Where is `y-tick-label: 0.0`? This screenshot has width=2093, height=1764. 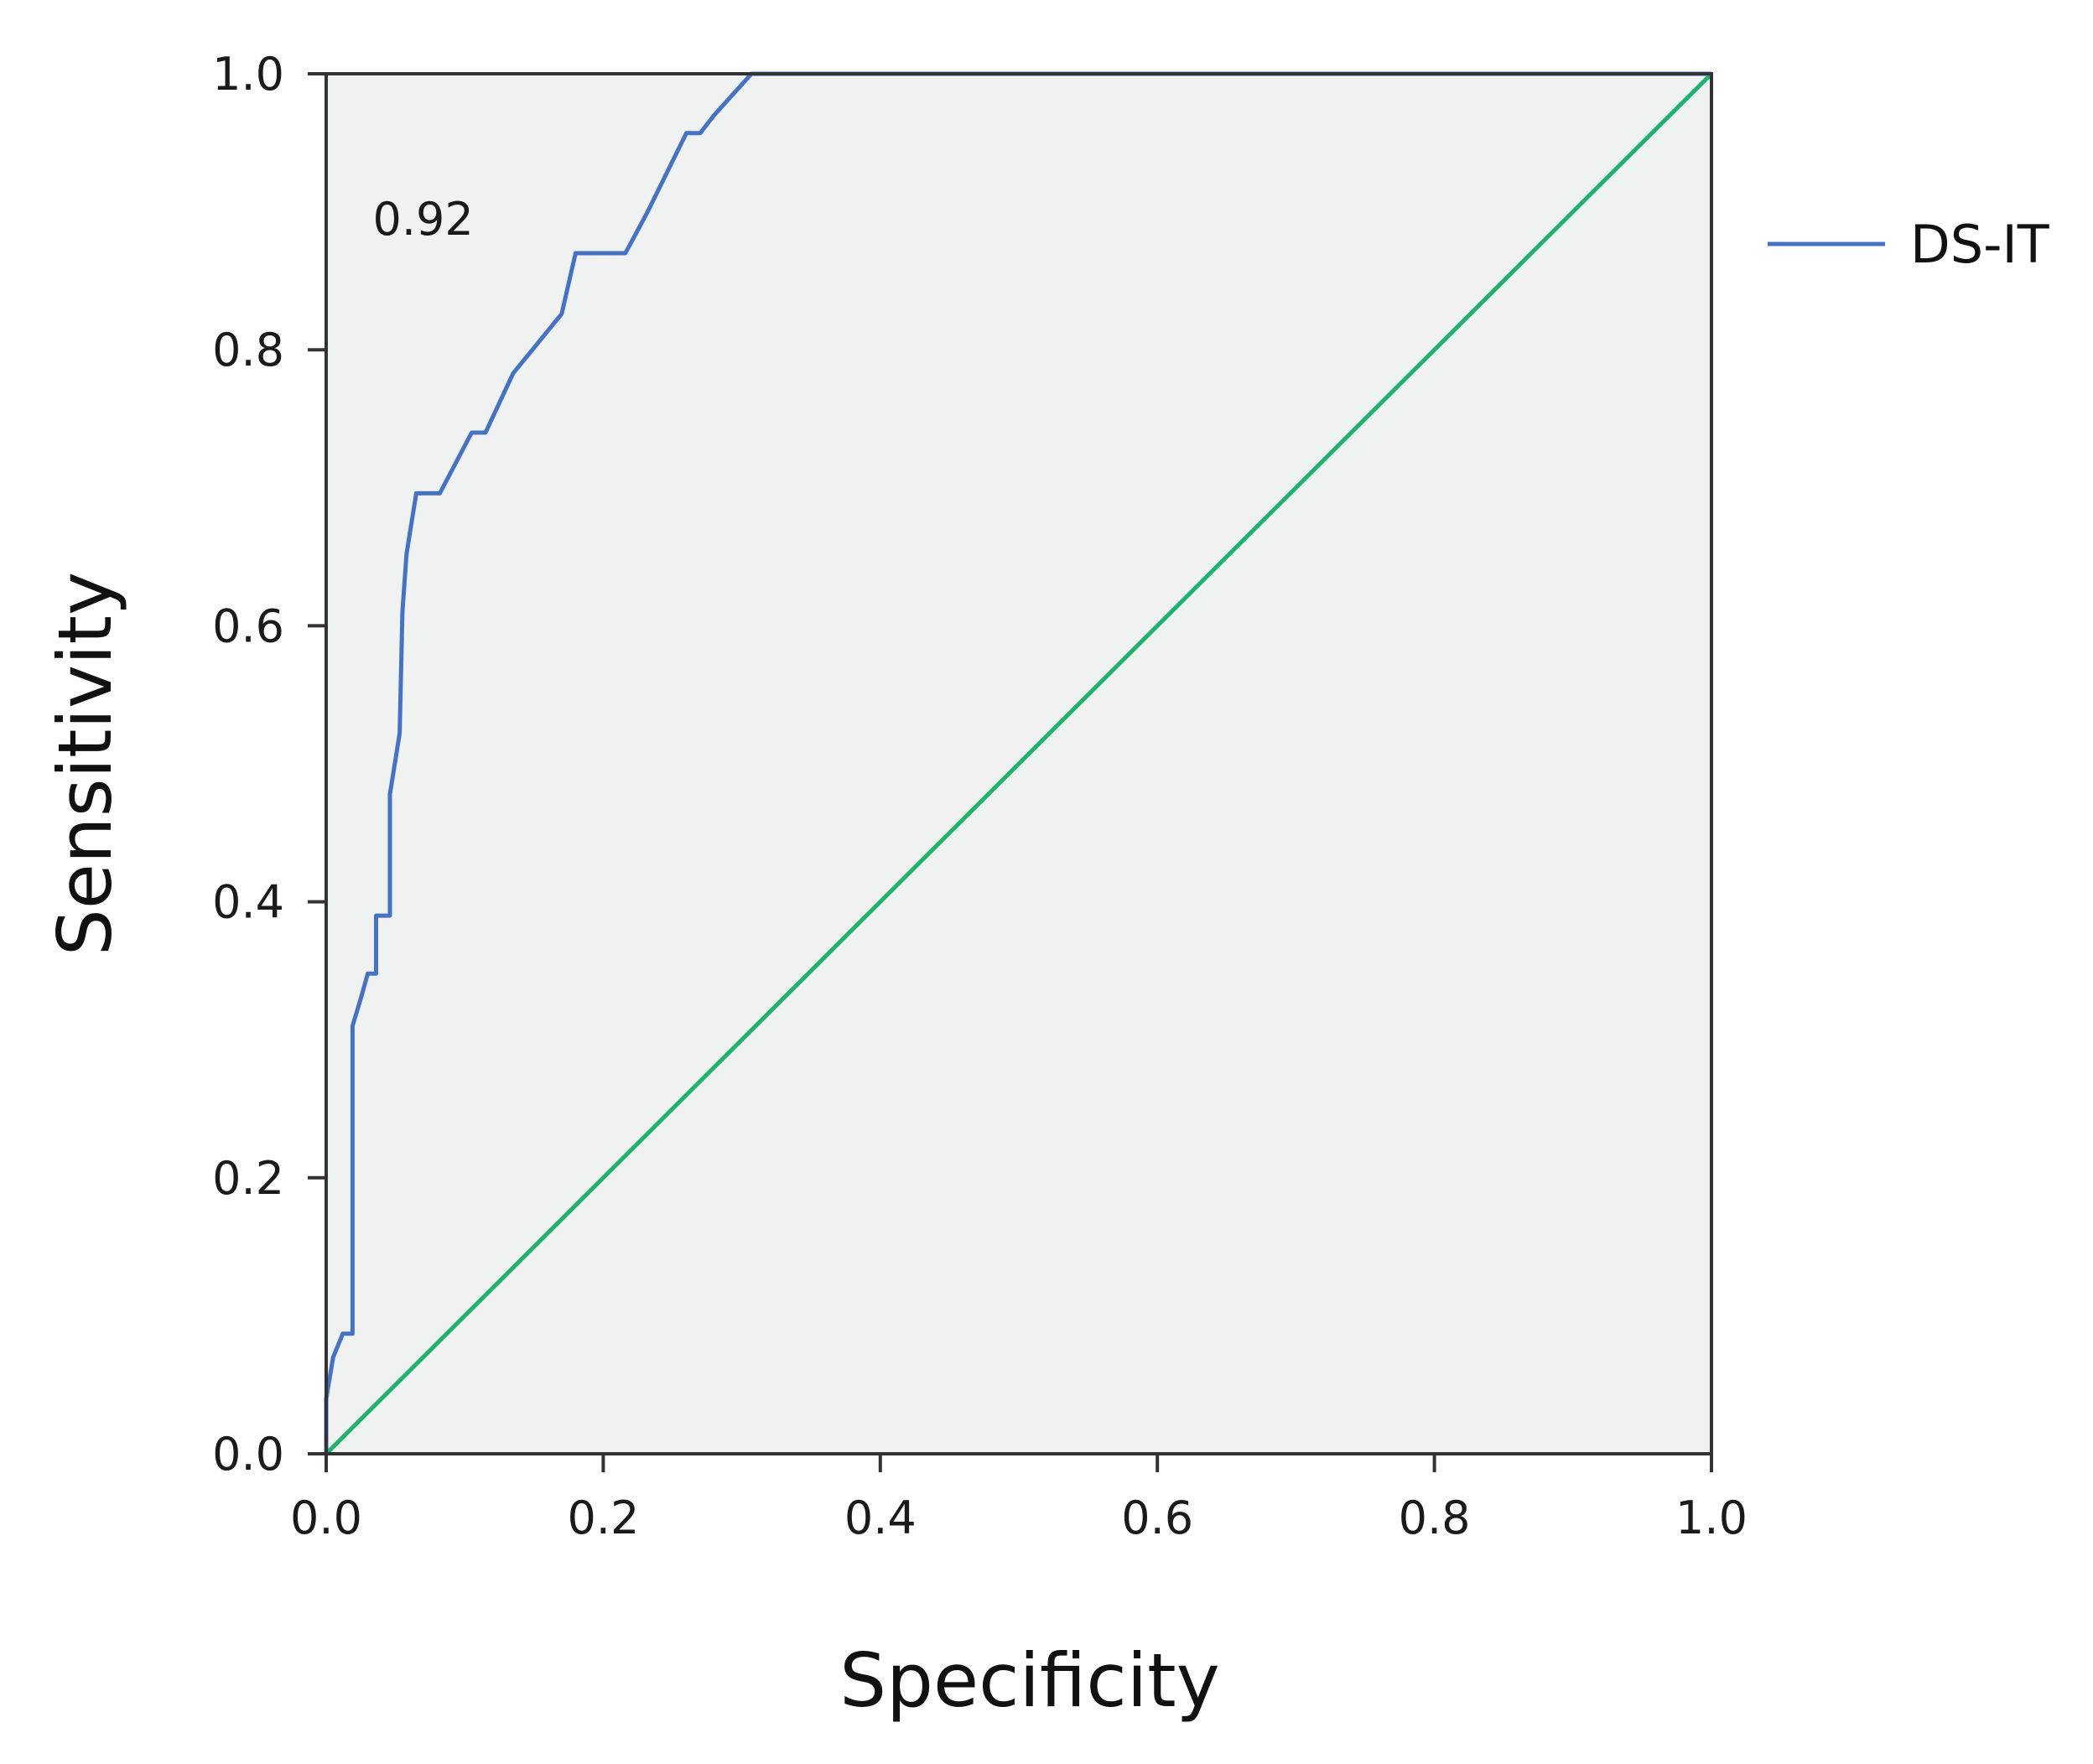
y-tick-label: 0.0 is located at coordinates (248, 1454).